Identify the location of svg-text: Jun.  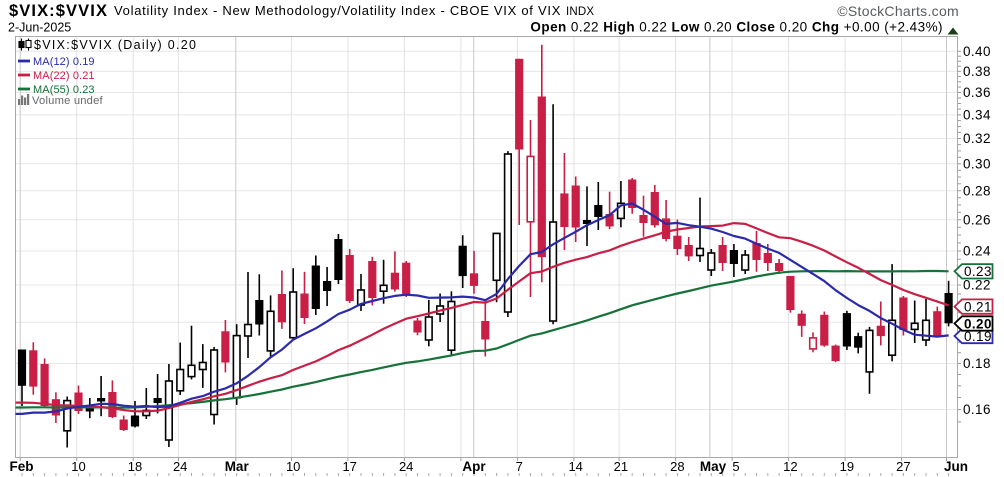
(956, 466).